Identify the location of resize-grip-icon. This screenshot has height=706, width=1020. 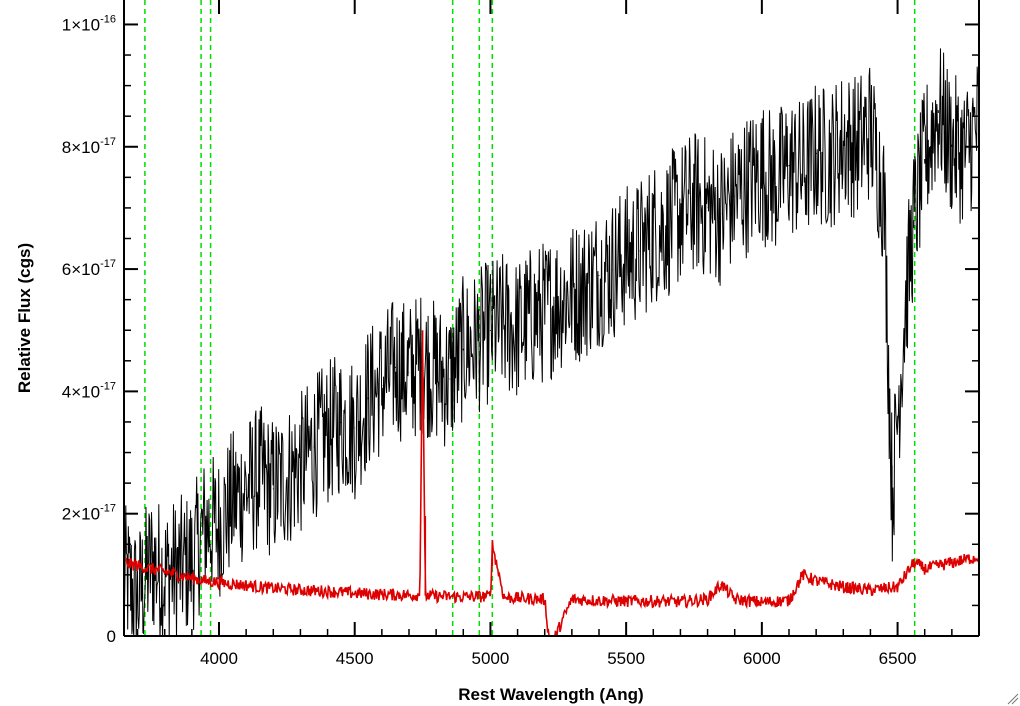
(1013, 699).